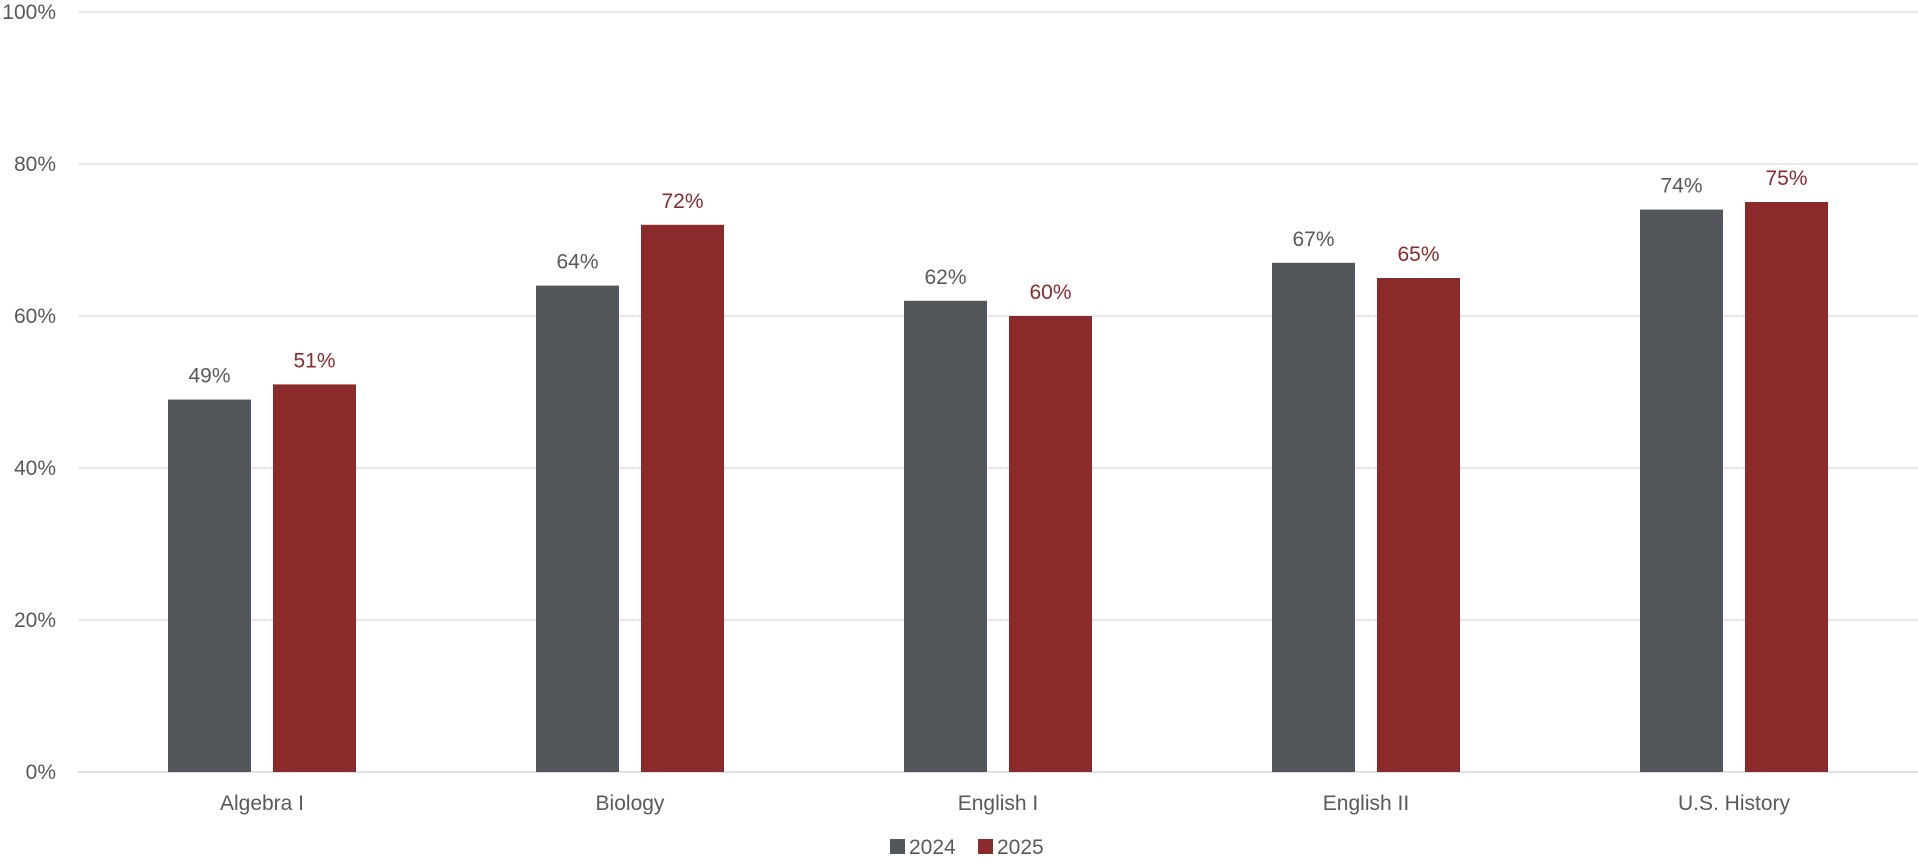  Describe the element at coordinates (1050, 544) in the screenshot. I see `bar-english-i-2025` at that location.